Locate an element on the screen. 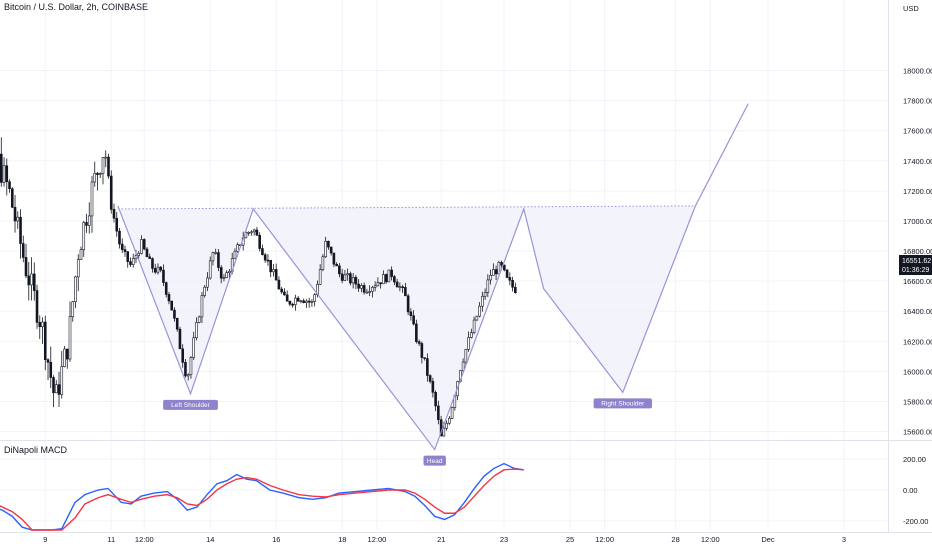 The image size is (932, 550). price-tick-label: 16000.00 is located at coordinates (917, 371).